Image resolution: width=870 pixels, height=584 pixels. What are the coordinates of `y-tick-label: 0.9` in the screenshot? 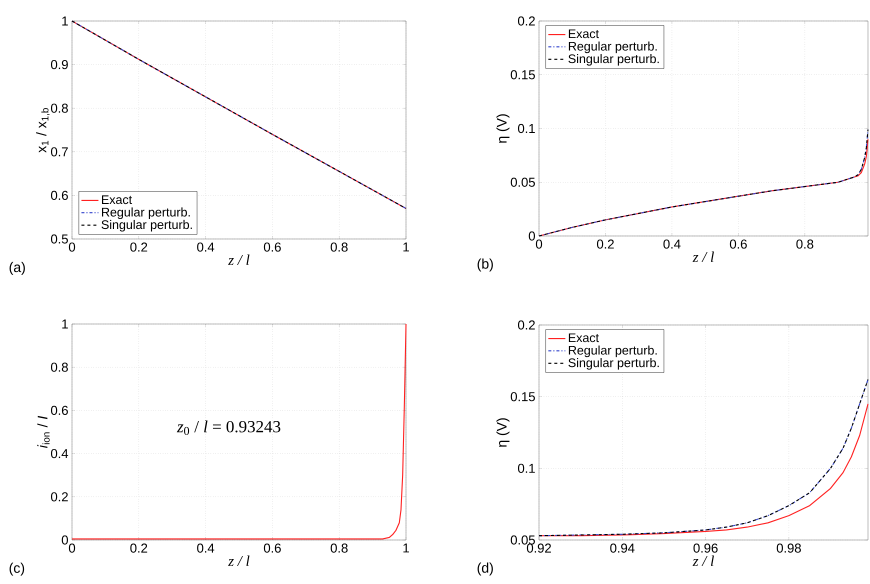 It's located at (59, 65).